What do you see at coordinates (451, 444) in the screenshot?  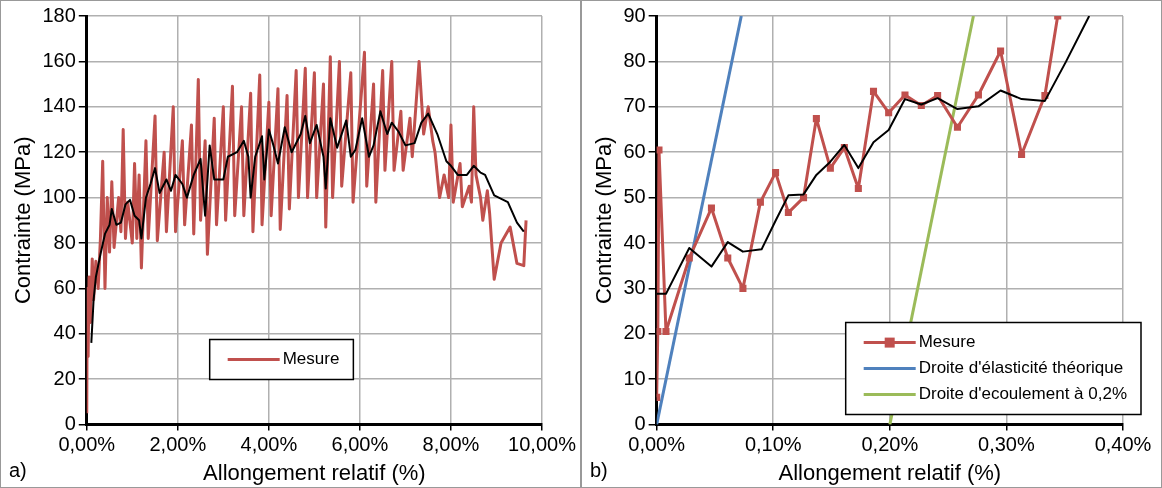 I see `x-tick-label: 8,00%` at bounding box center [451, 444].